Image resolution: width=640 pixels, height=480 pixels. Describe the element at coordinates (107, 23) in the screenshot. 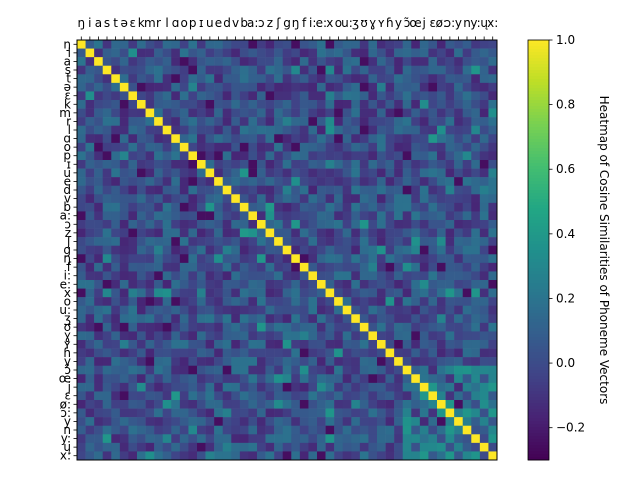

I see `x-tick-label: s` at that location.